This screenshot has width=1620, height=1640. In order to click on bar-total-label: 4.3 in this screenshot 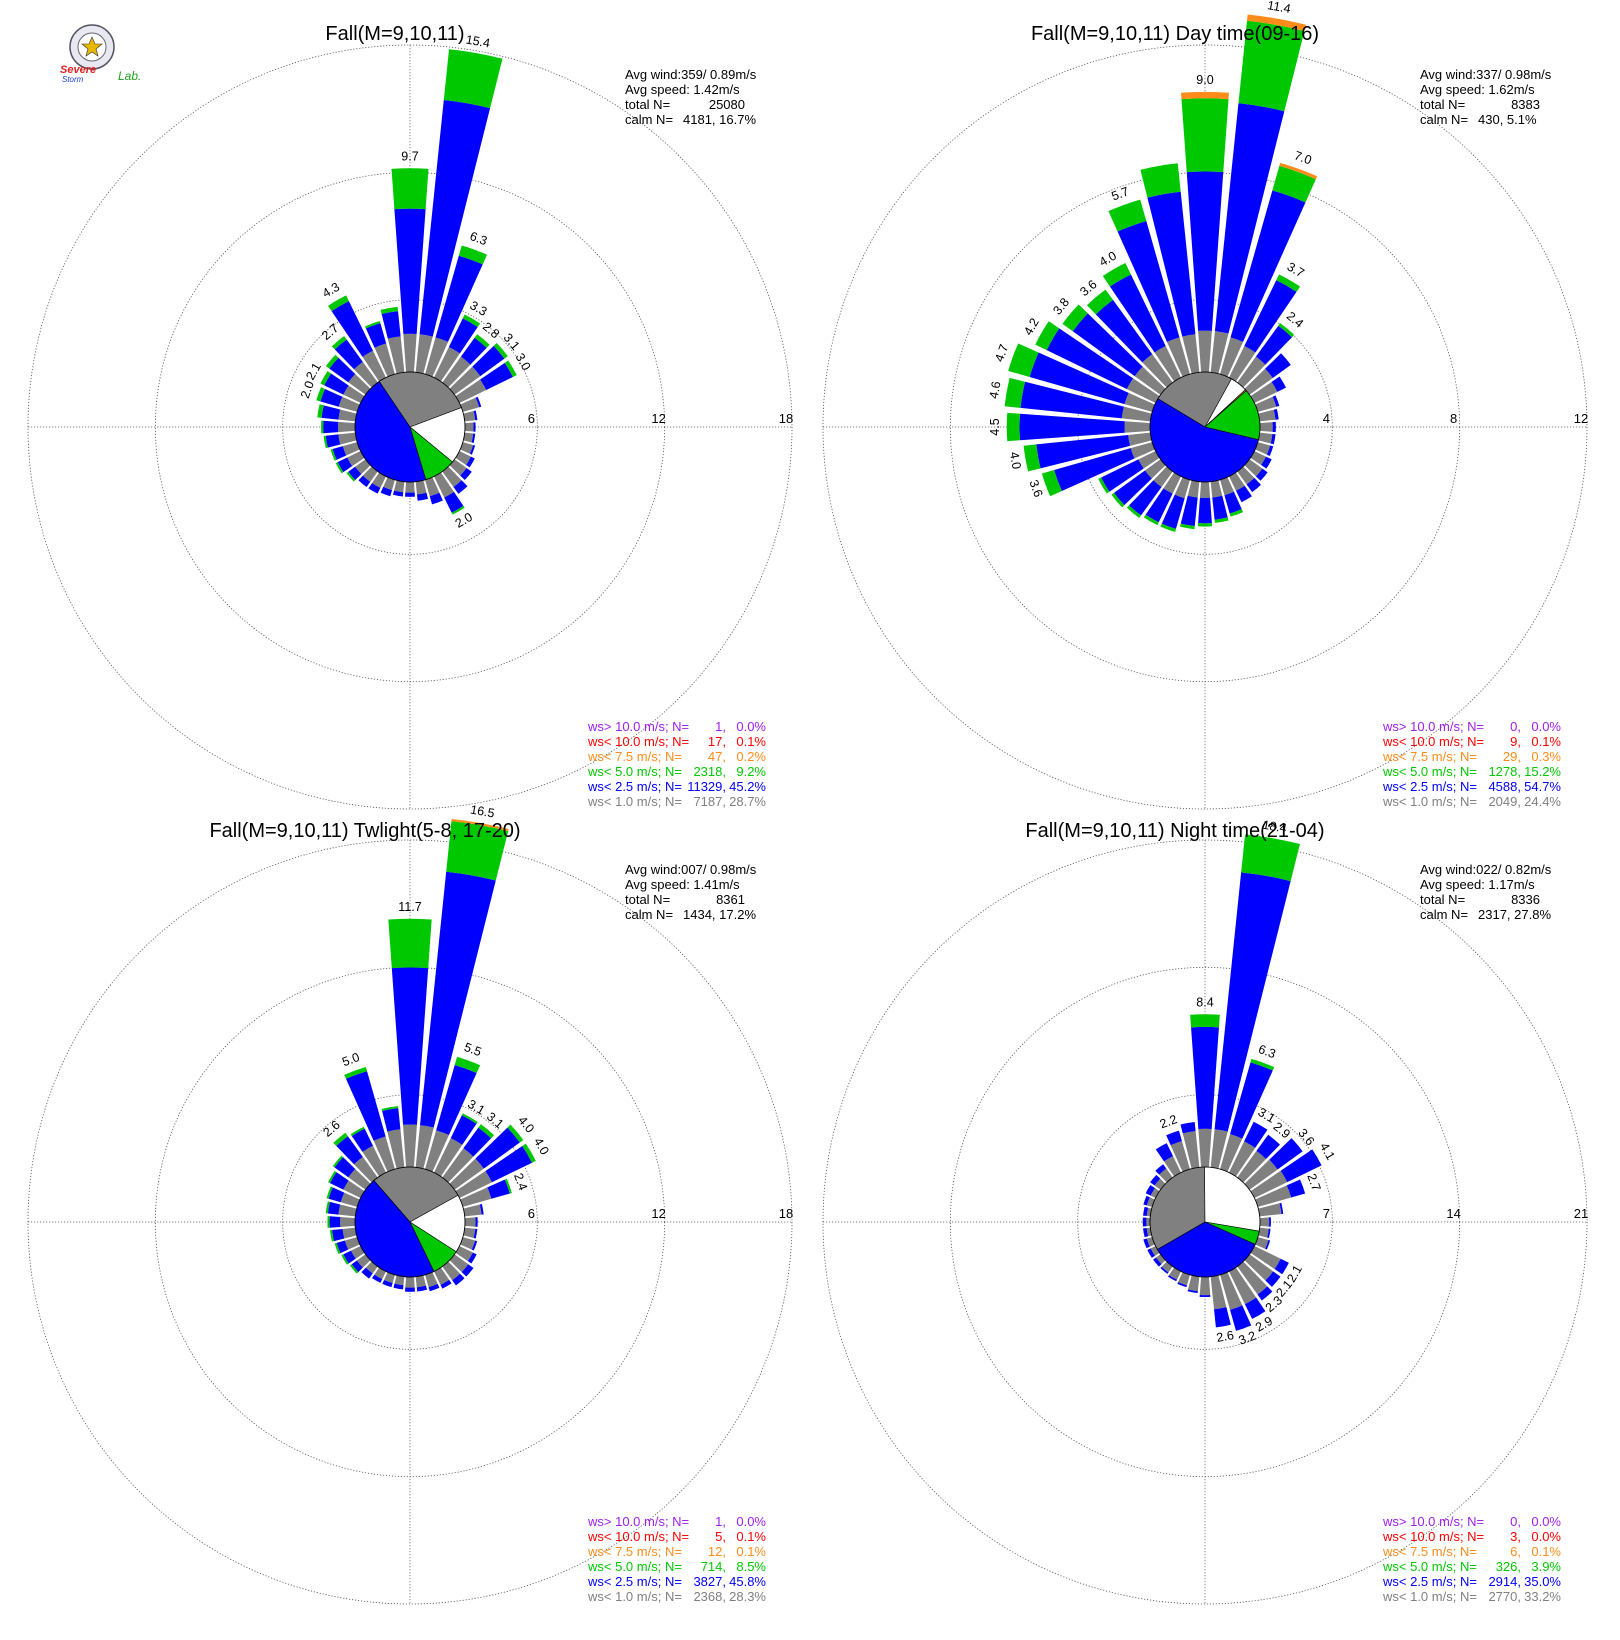, I will do `click(331, 290)`.